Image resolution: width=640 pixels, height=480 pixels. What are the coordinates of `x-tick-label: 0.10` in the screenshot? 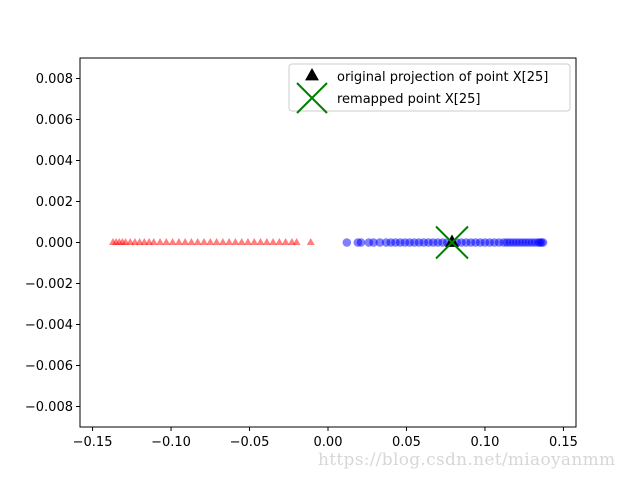 It's located at (484, 442).